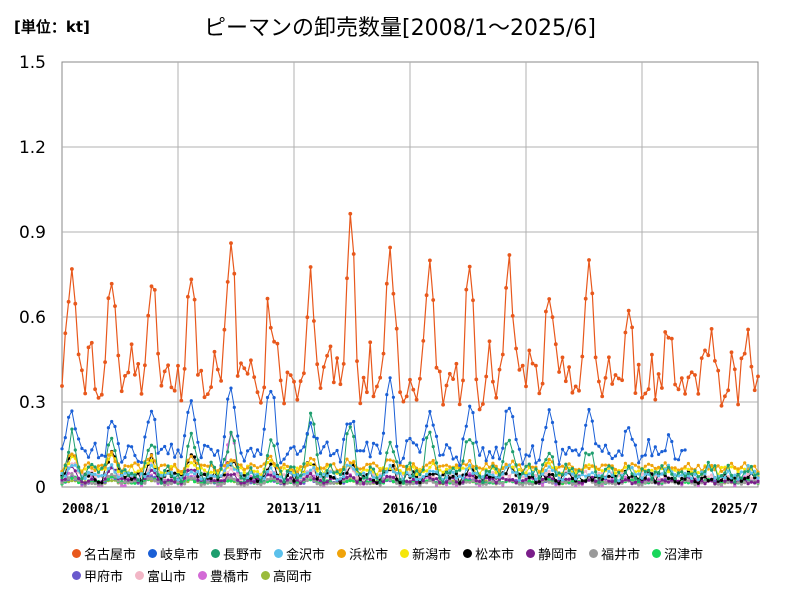 Image resolution: width=800 pixels, height=600 pixels. I want to click on legend-item: 富山市, so click(160, 575).